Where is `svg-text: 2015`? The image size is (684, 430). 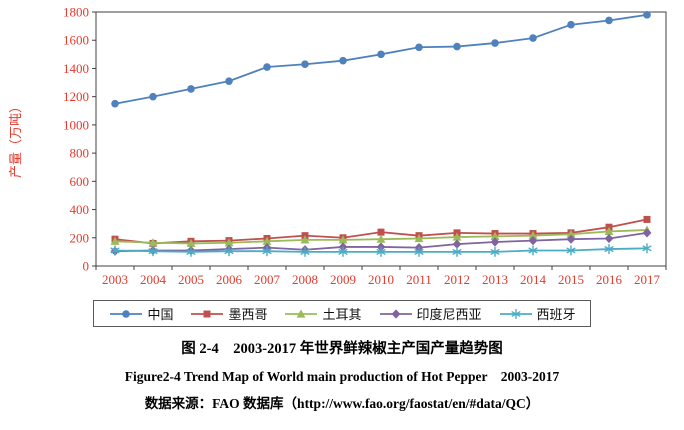 svg-text: 2015 is located at coordinates (571, 279).